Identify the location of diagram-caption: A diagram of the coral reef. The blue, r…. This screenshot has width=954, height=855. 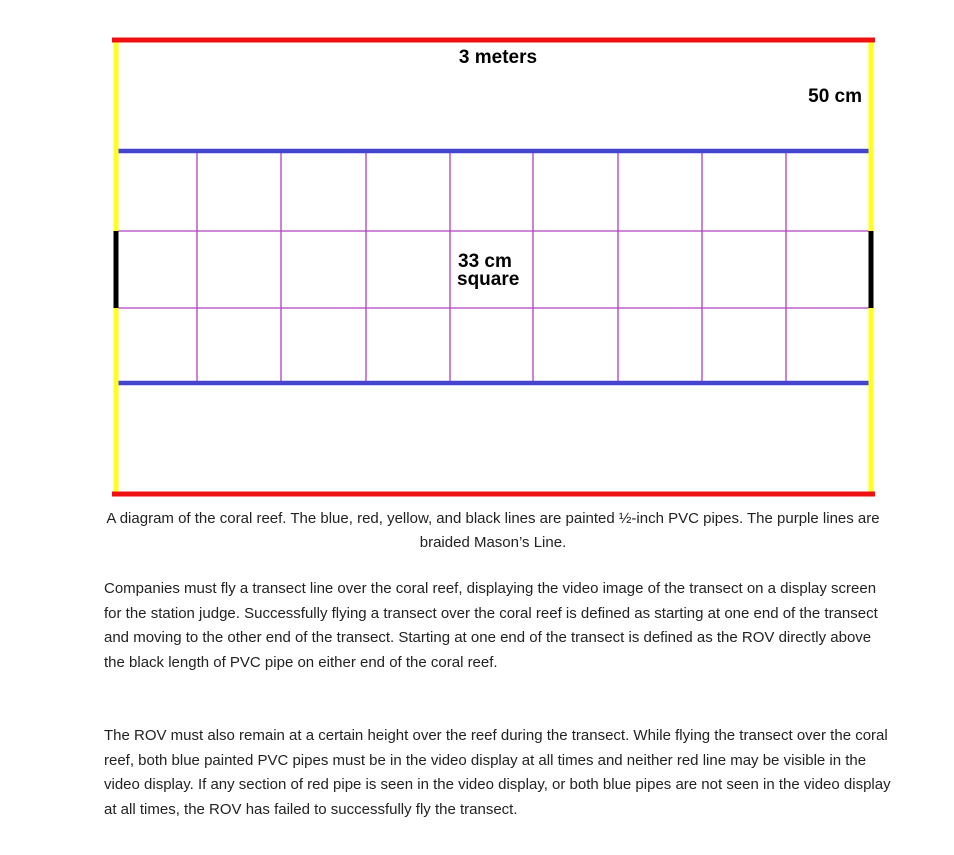
(493, 530).